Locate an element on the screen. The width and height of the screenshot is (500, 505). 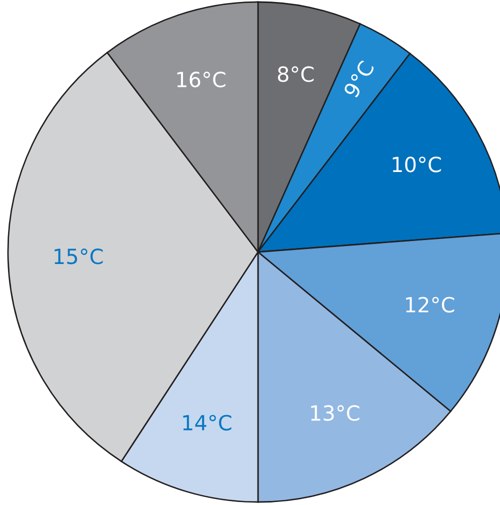
slice-label: 8°C is located at coordinates (296, 74).